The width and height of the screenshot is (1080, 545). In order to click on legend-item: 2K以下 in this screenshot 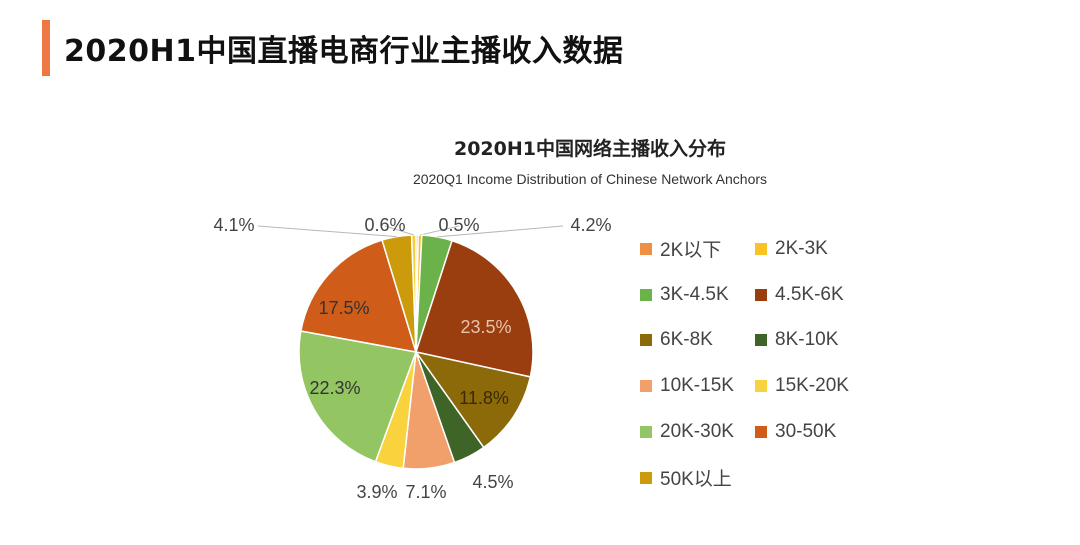, I will do `click(697, 249)`.